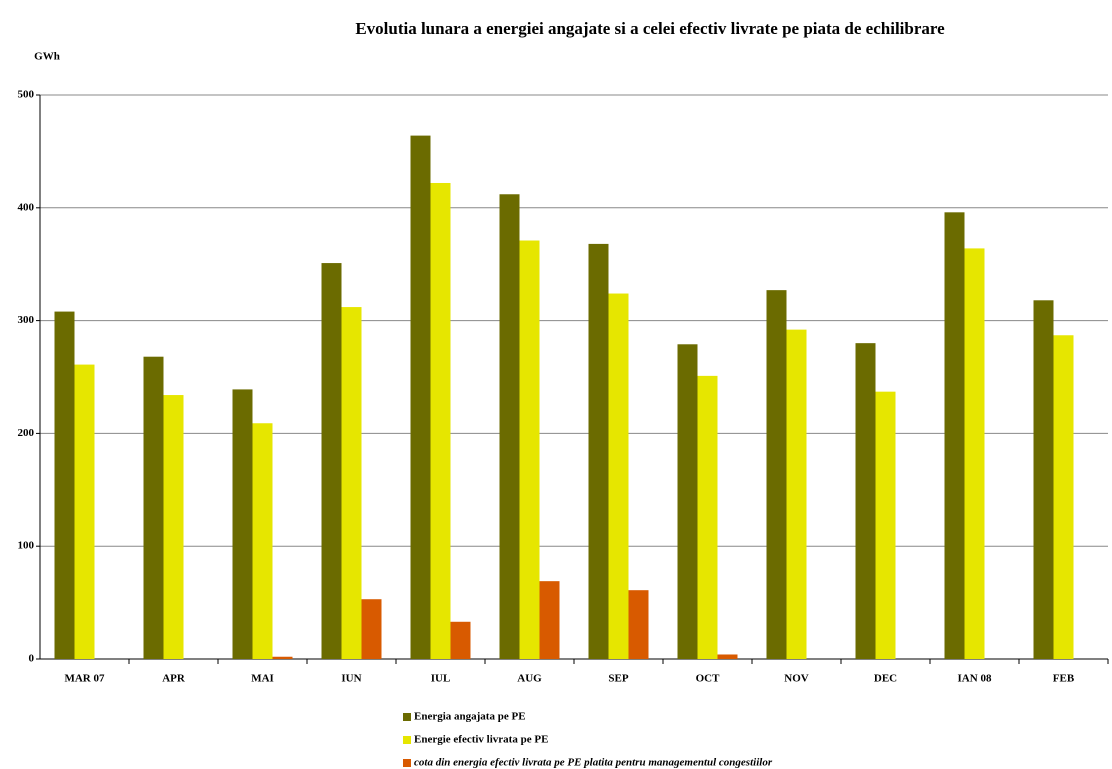 This screenshot has width=1112, height=769. What do you see at coordinates (174, 679) in the screenshot?
I see `x-tick-label: APR` at bounding box center [174, 679].